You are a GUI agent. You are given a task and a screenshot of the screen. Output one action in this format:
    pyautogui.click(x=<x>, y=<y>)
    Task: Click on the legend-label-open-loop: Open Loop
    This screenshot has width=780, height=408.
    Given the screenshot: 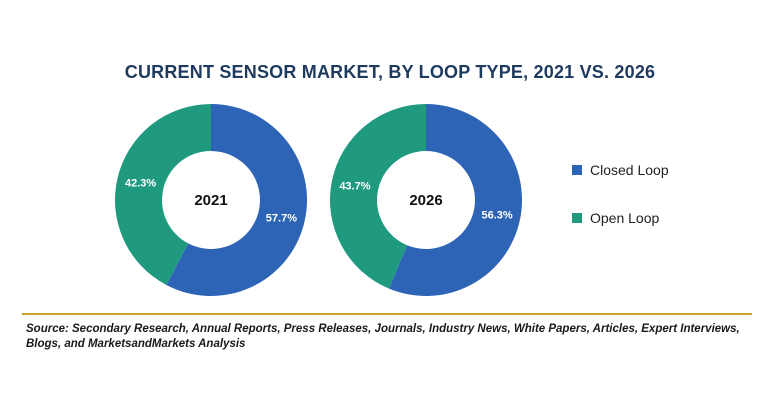 What is the action you would take?
    pyautogui.click(x=625, y=218)
    